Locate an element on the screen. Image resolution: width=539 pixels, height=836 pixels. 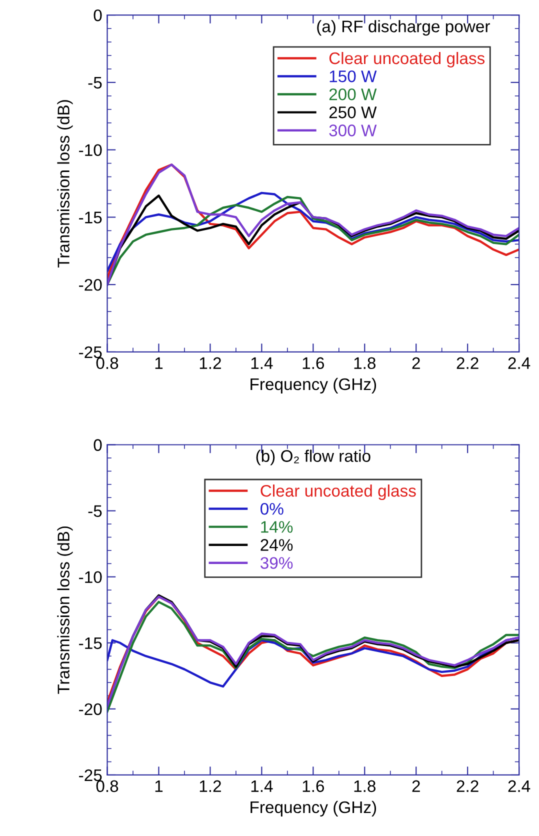
legend-label: 24% is located at coordinates (276, 545).